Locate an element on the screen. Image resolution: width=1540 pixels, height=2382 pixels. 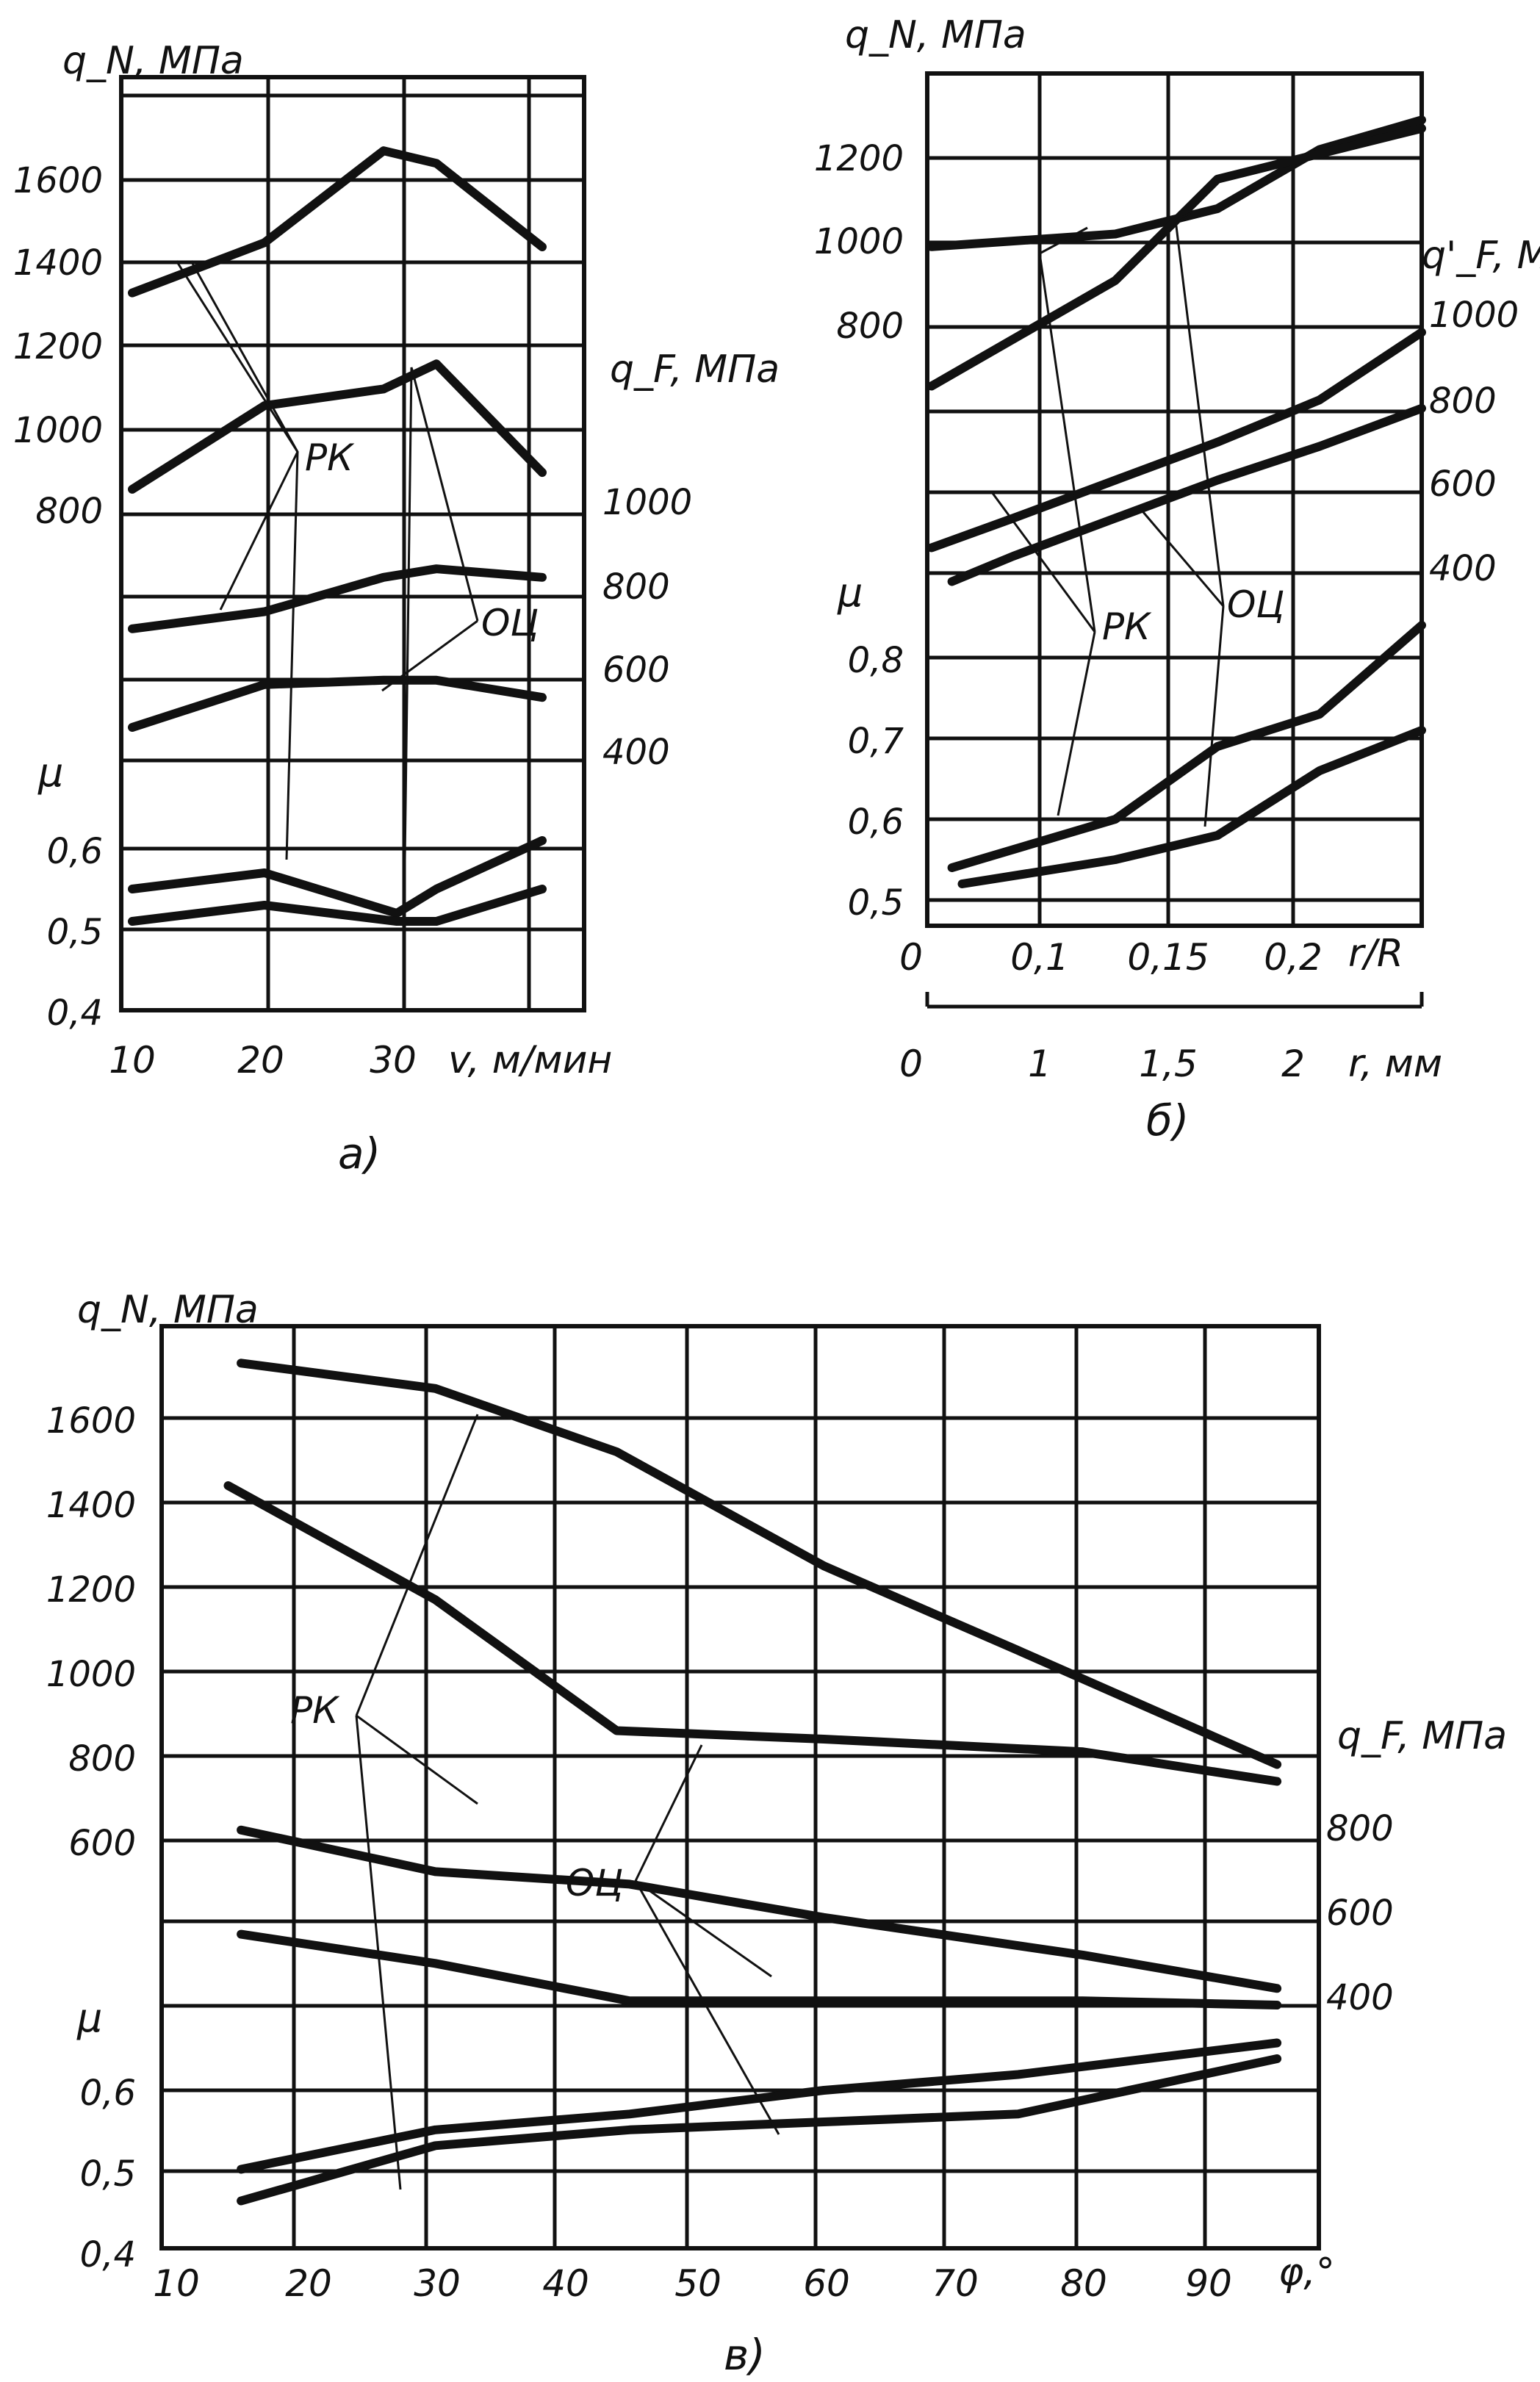
panel-b-rk-label: РК is located at coordinates (1127, 626).